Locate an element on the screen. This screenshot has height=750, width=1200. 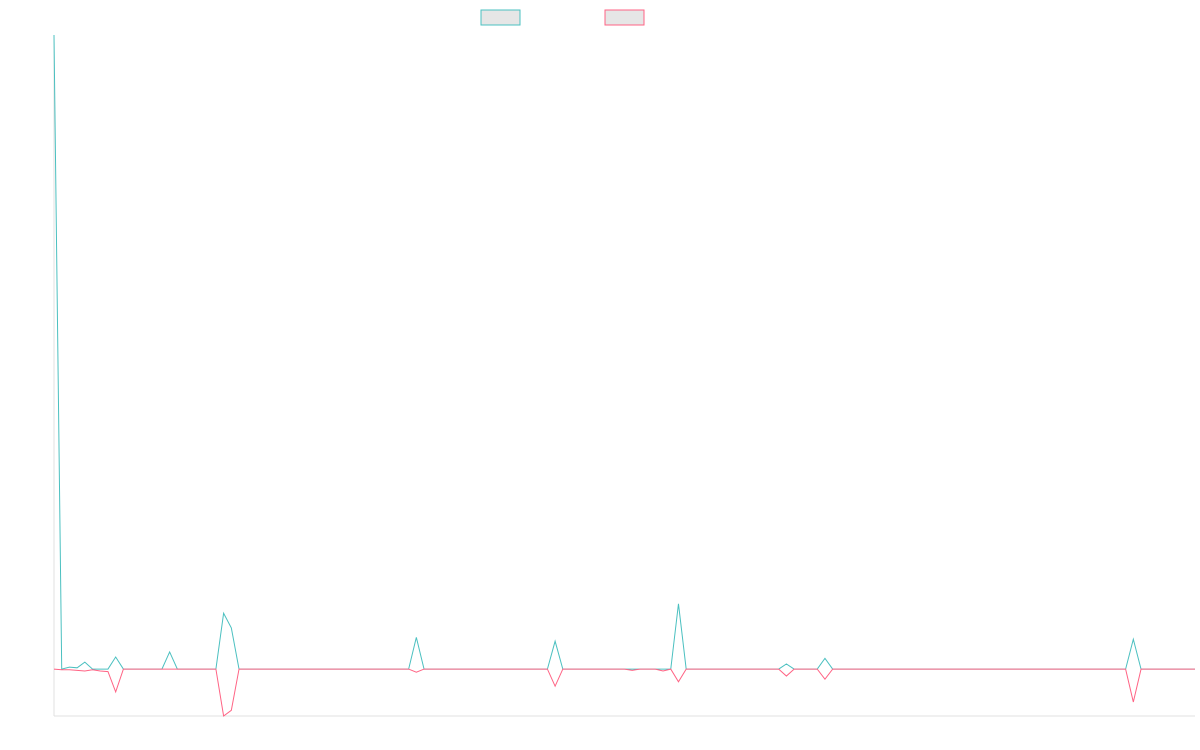
line-series is located at coordinates (624, 692).